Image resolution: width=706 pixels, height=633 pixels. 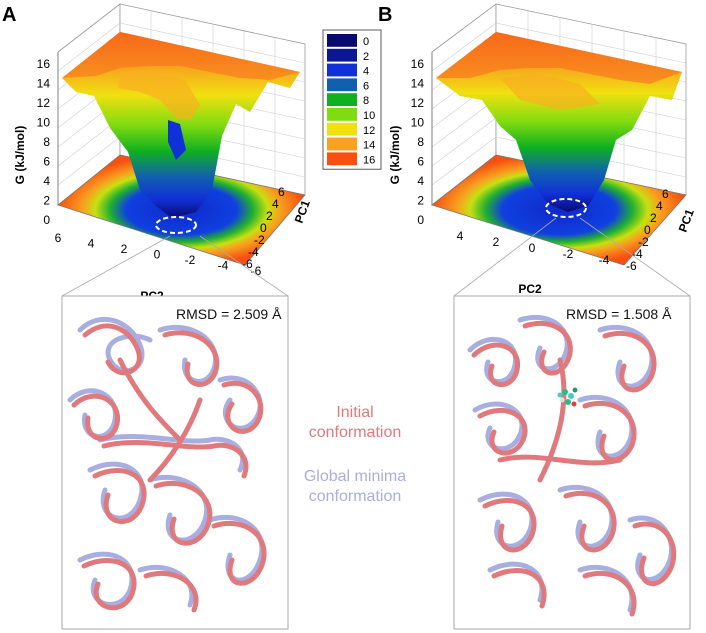 What do you see at coordinates (355, 412) in the screenshot?
I see `legend-initial-line1: Initial` at bounding box center [355, 412].